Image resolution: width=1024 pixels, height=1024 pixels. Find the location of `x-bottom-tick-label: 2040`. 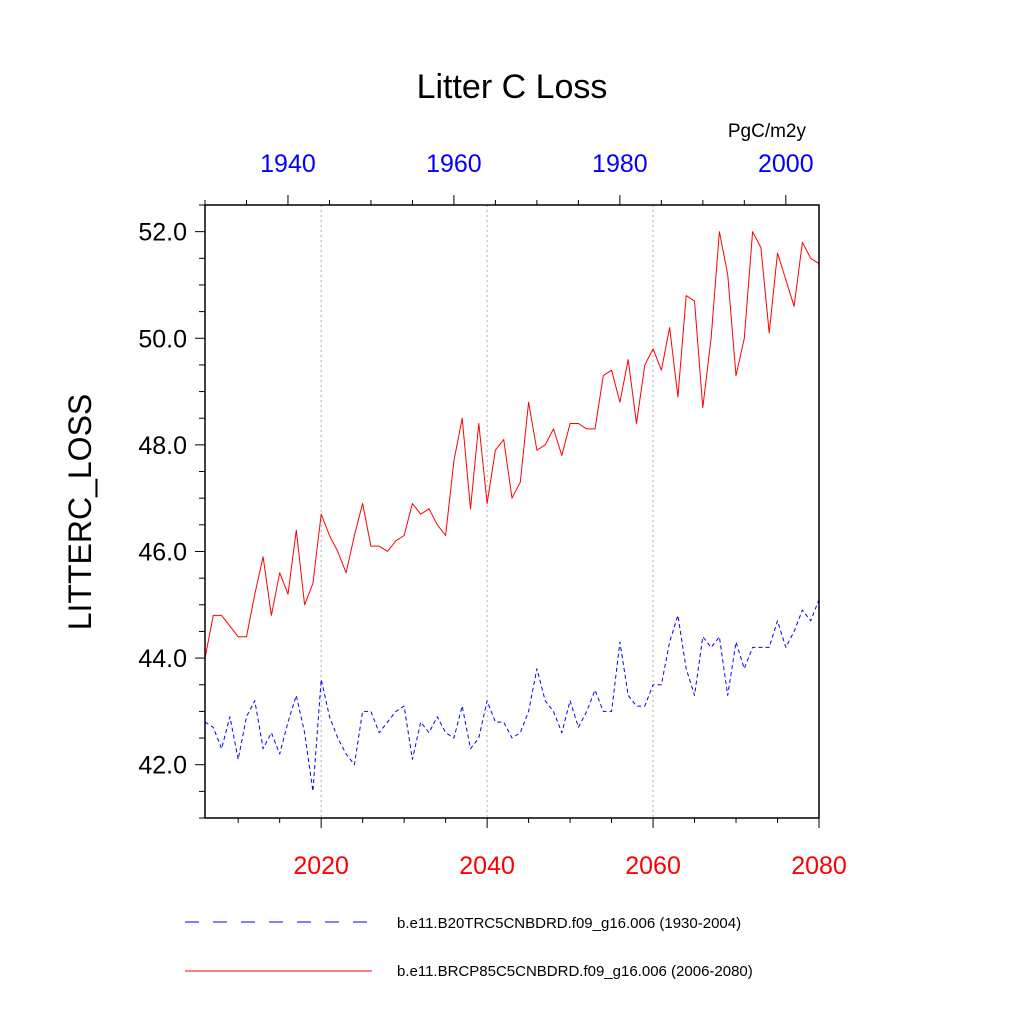

x-bottom-tick-label: 2040 is located at coordinates (487, 866).